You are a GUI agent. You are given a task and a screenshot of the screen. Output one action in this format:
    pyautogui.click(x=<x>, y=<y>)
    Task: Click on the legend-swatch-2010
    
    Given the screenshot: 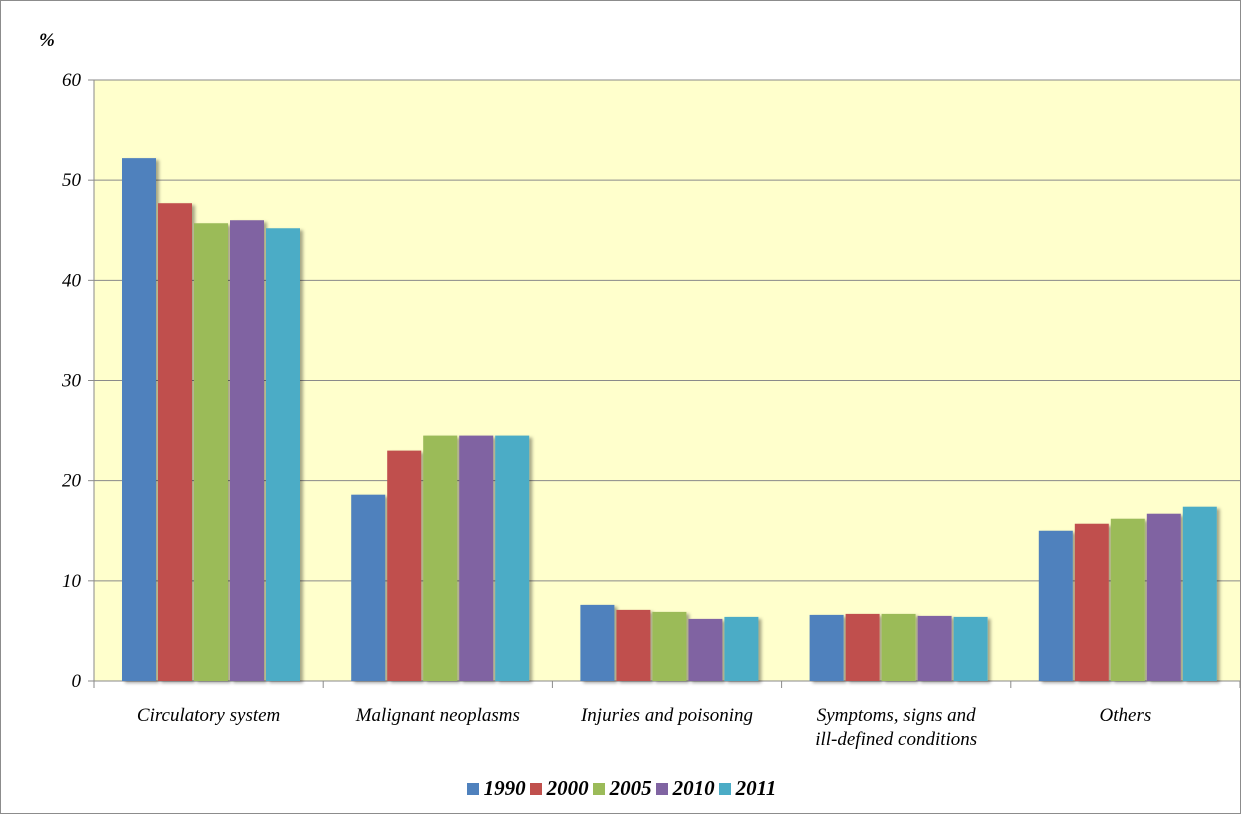 What is the action you would take?
    pyautogui.click(x=661, y=788)
    